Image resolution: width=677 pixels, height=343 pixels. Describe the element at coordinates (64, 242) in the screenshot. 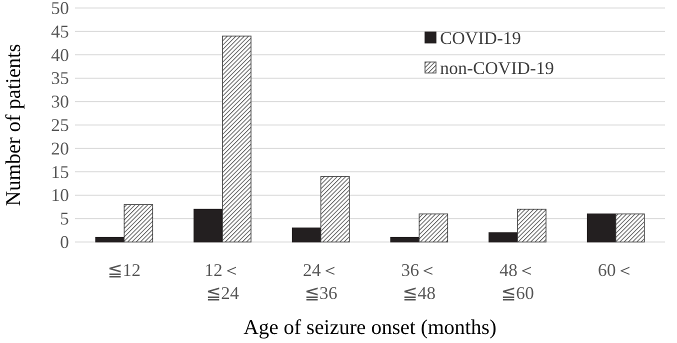

I see `y-tick-label: 0` at that location.